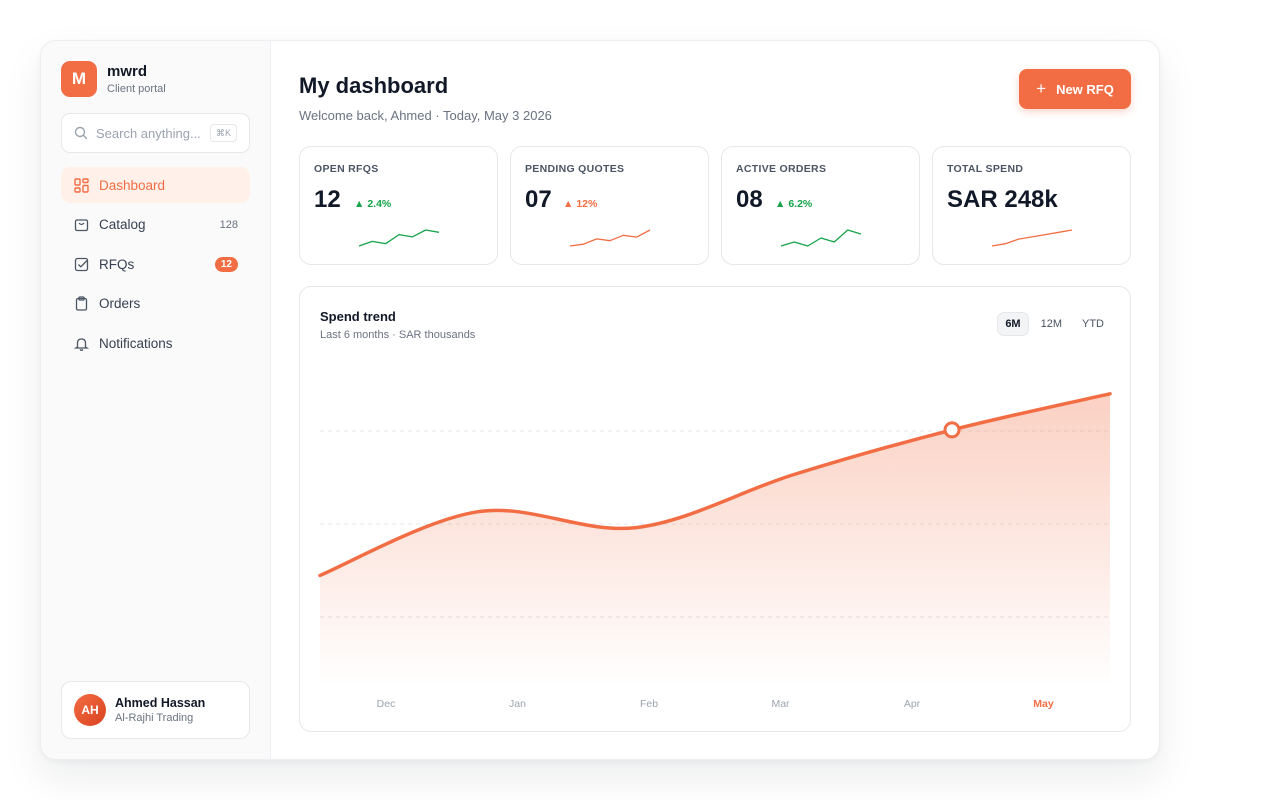 This screenshot has width=1280, height=800. I want to click on user-card: AH Ahmed Hassan Al-Rajhi Trading, so click(155, 710).